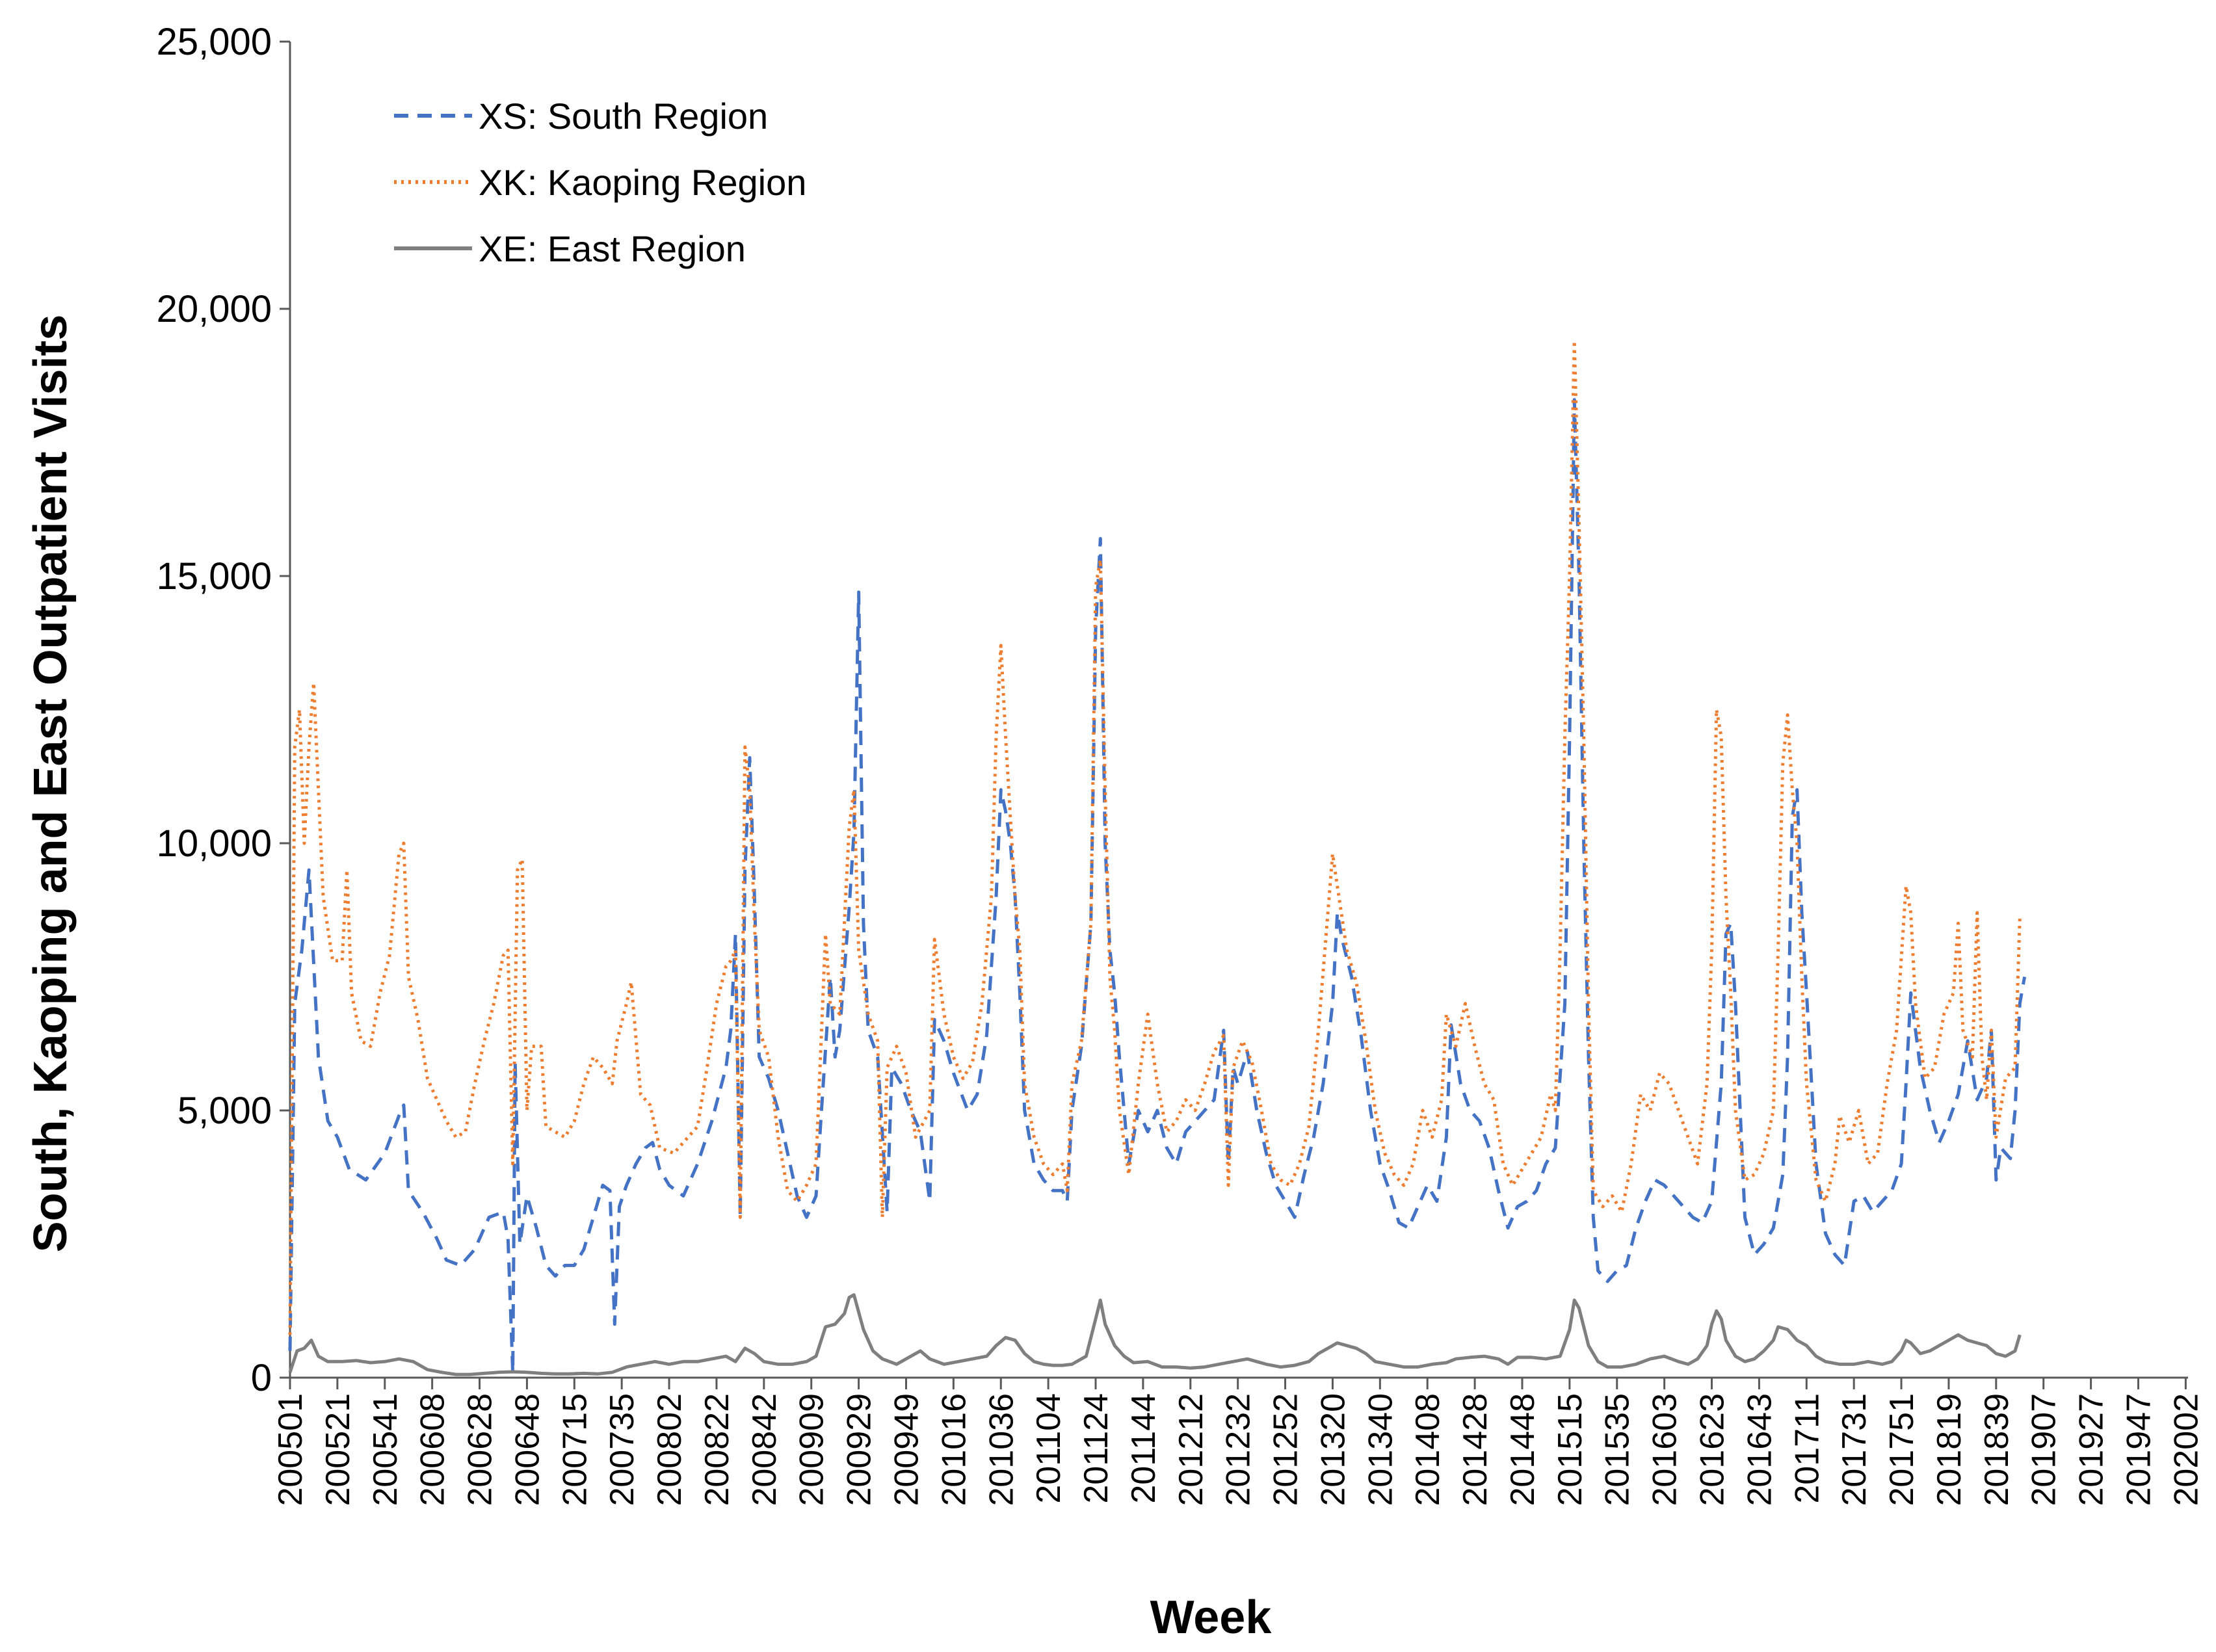  Describe the element at coordinates (1665, 1449) in the screenshot. I see `x-tick-label: 201603` at that location.